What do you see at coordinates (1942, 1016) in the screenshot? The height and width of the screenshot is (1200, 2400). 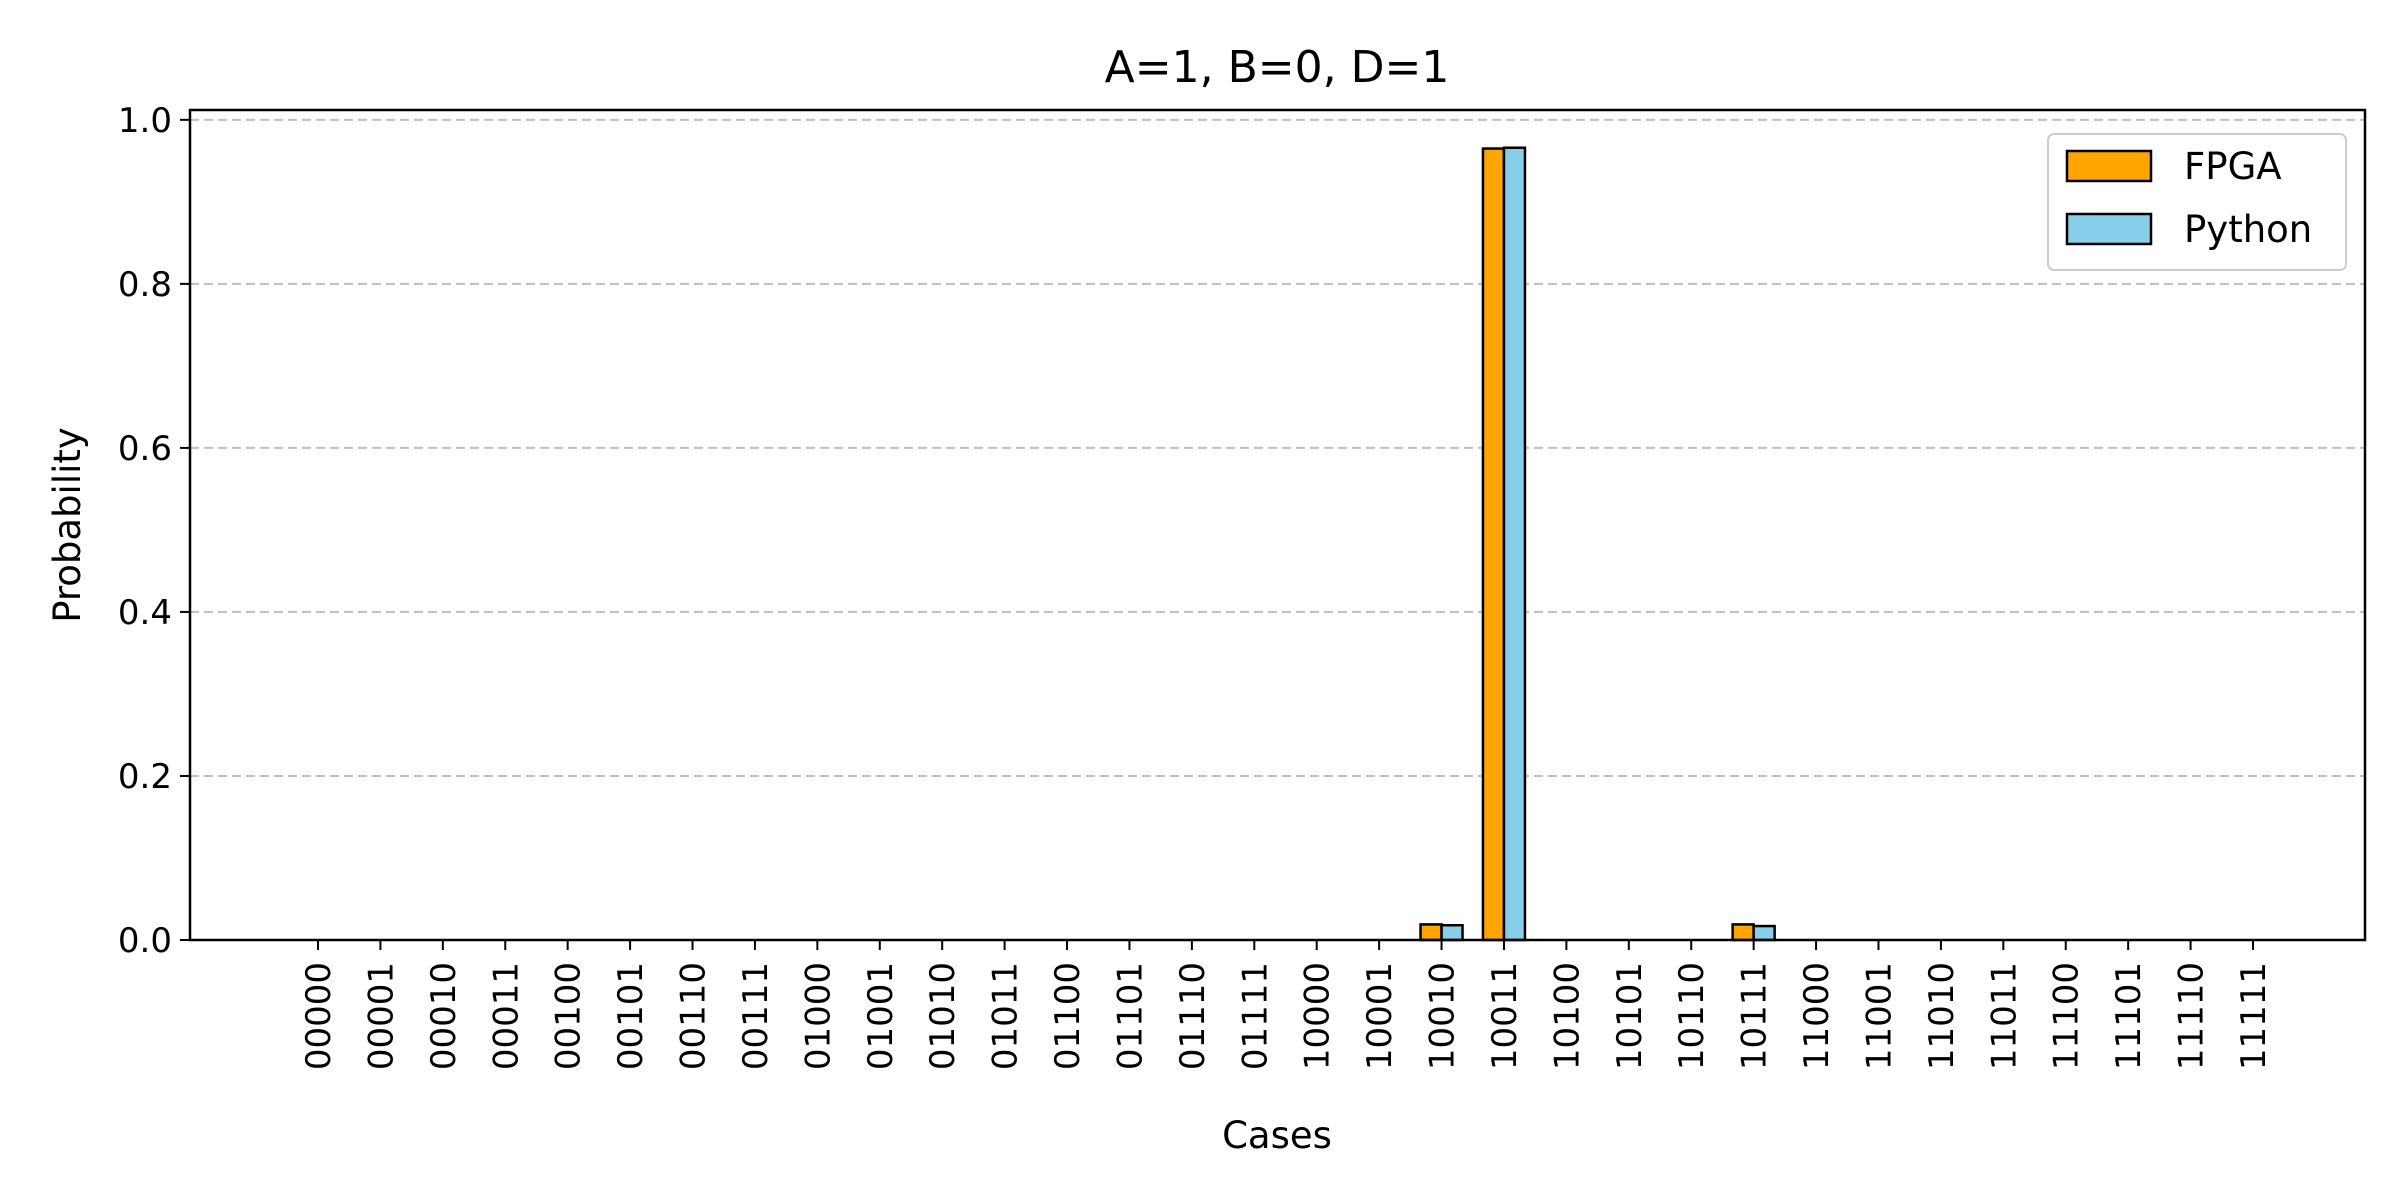 I see `x-tick-label: 11010` at bounding box center [1942, 1016].